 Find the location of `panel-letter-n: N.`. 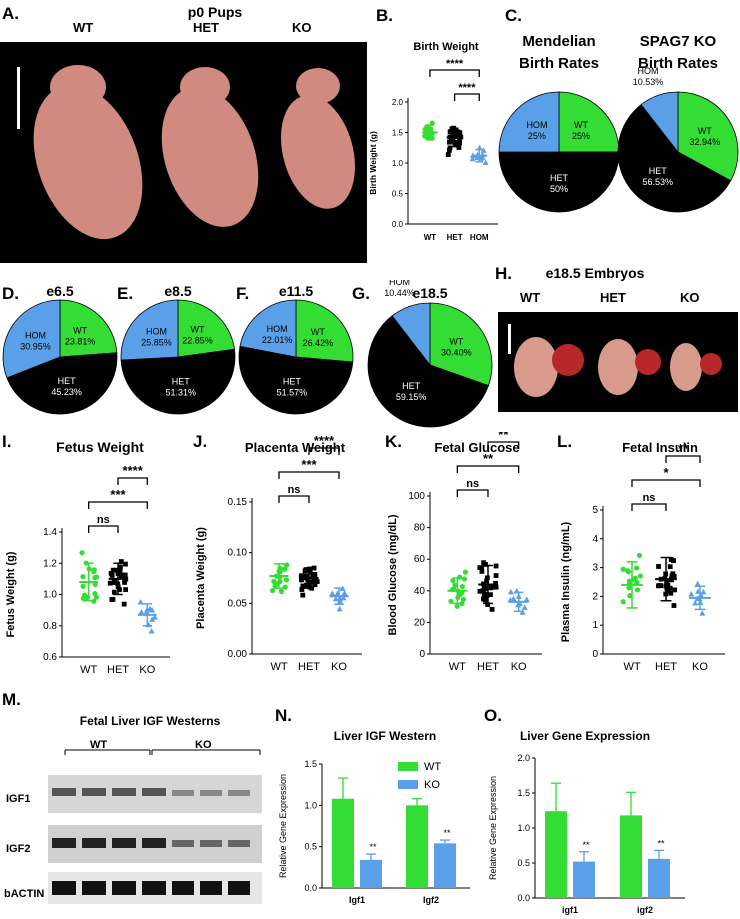

panel-letter-n: N. is located at coordinates (283, 715).